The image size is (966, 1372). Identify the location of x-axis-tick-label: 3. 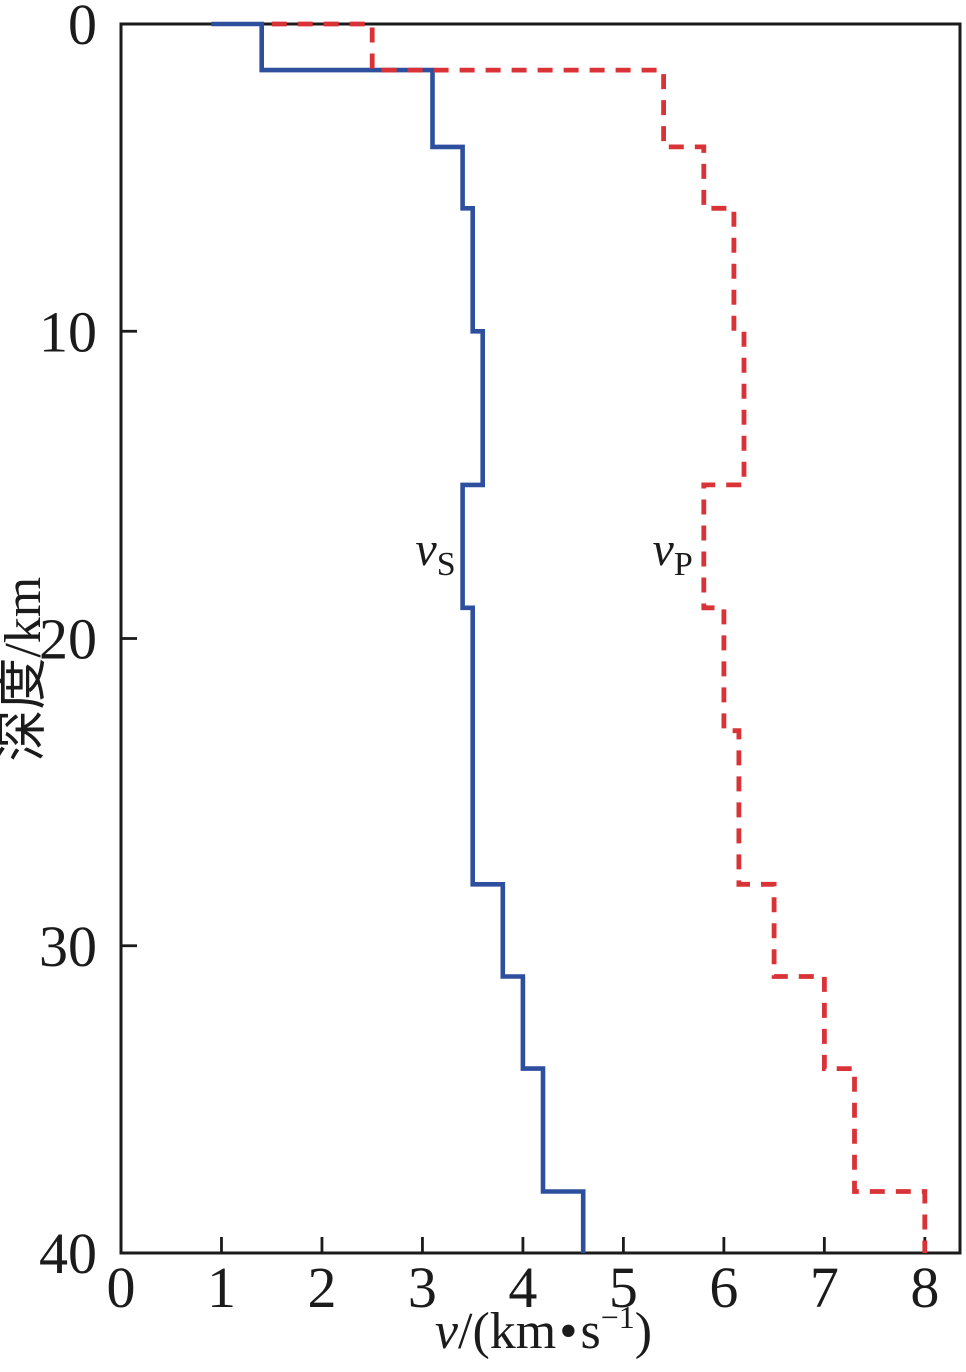
(422, 1287).